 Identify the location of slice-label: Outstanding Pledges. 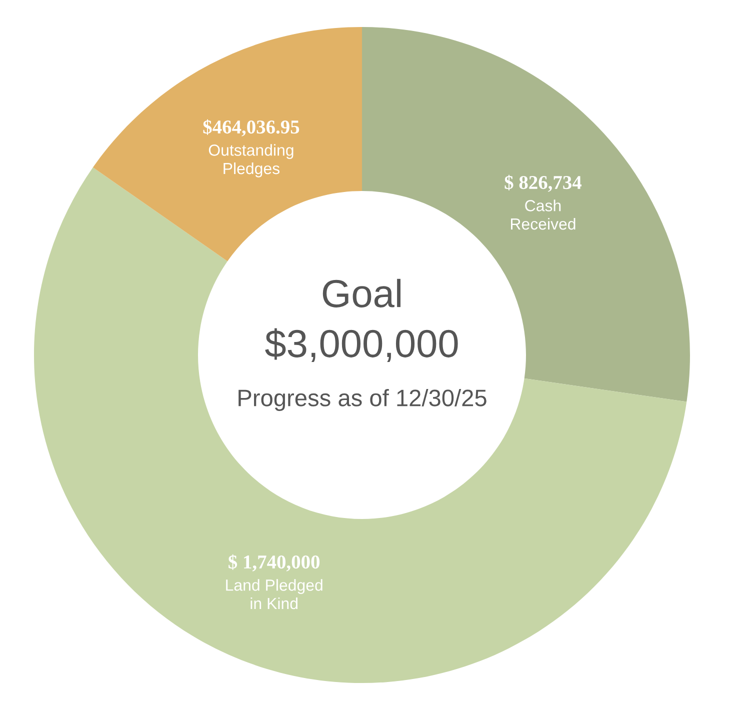
(251, 161).